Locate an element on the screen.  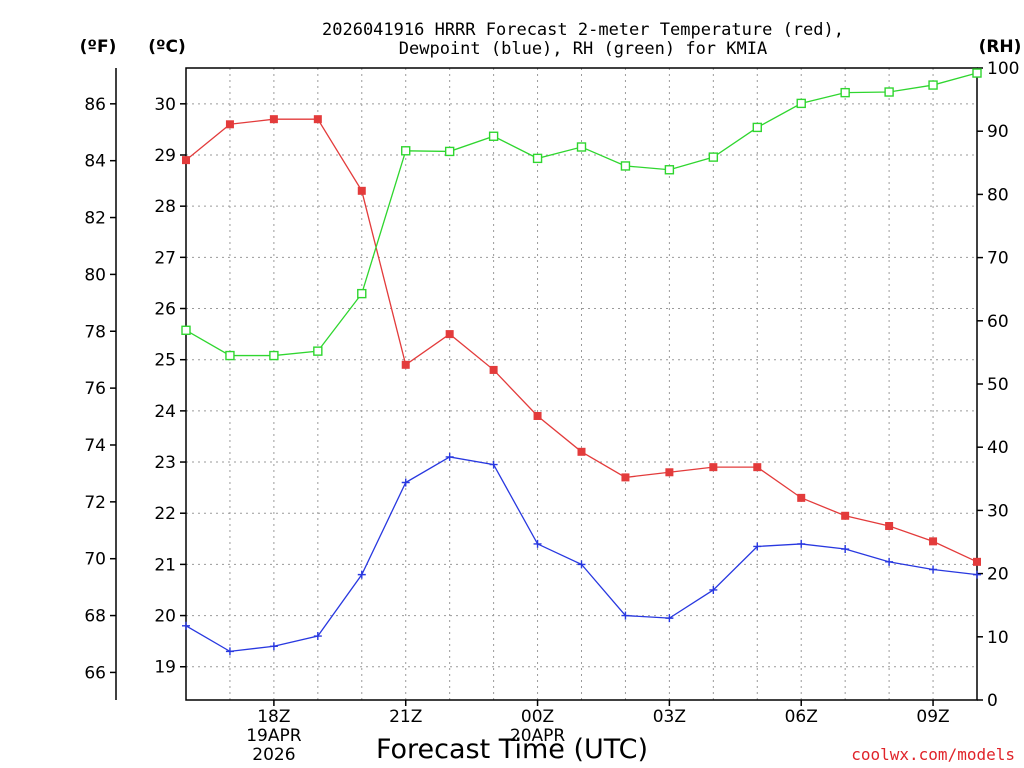
x-tick-label: 06Z is located at coordinates (801, 717).